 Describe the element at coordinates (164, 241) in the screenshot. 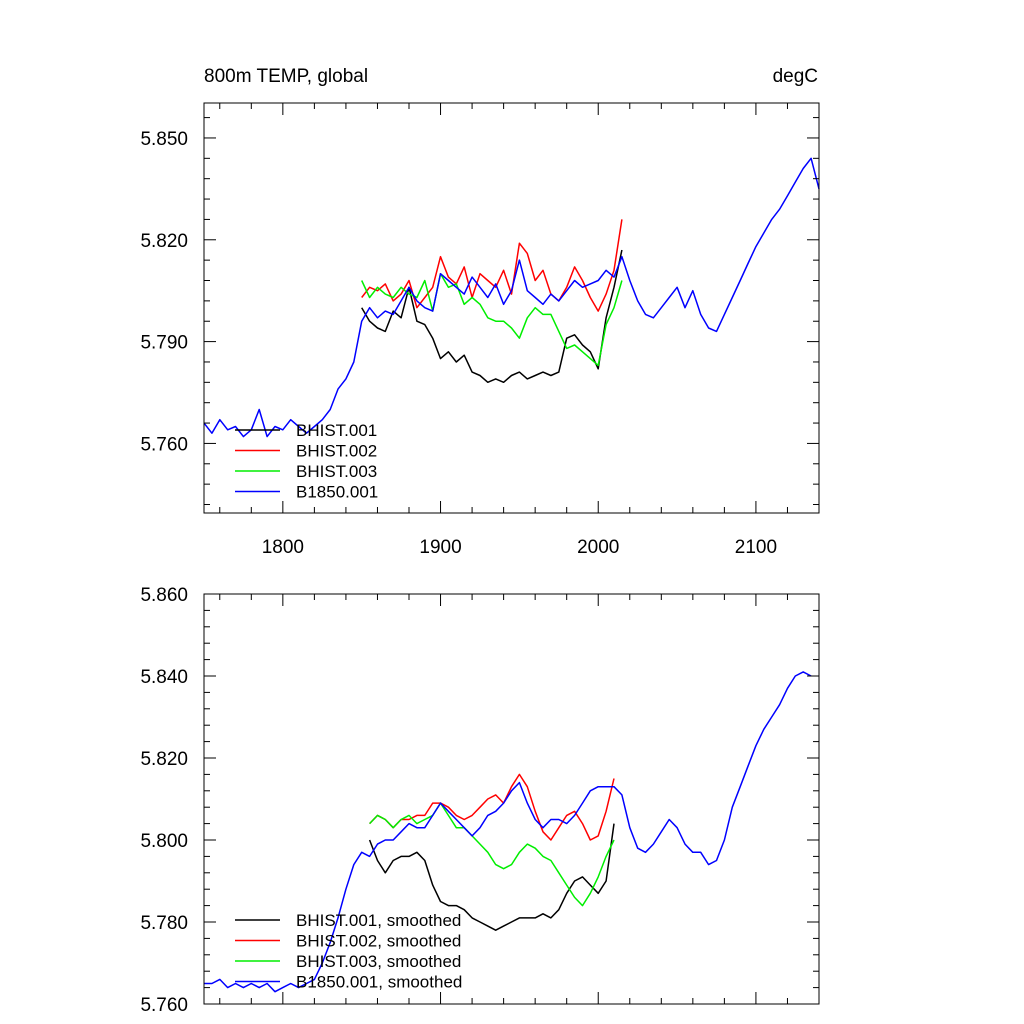

I see `top-y-tick-label: 5.820` at that location.